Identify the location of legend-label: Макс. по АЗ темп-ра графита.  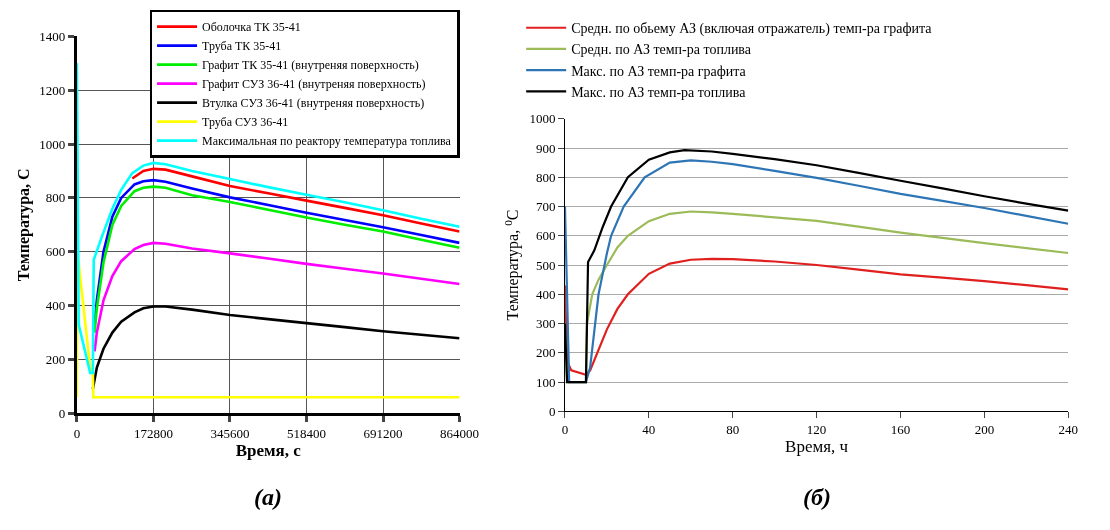
(659, 71).